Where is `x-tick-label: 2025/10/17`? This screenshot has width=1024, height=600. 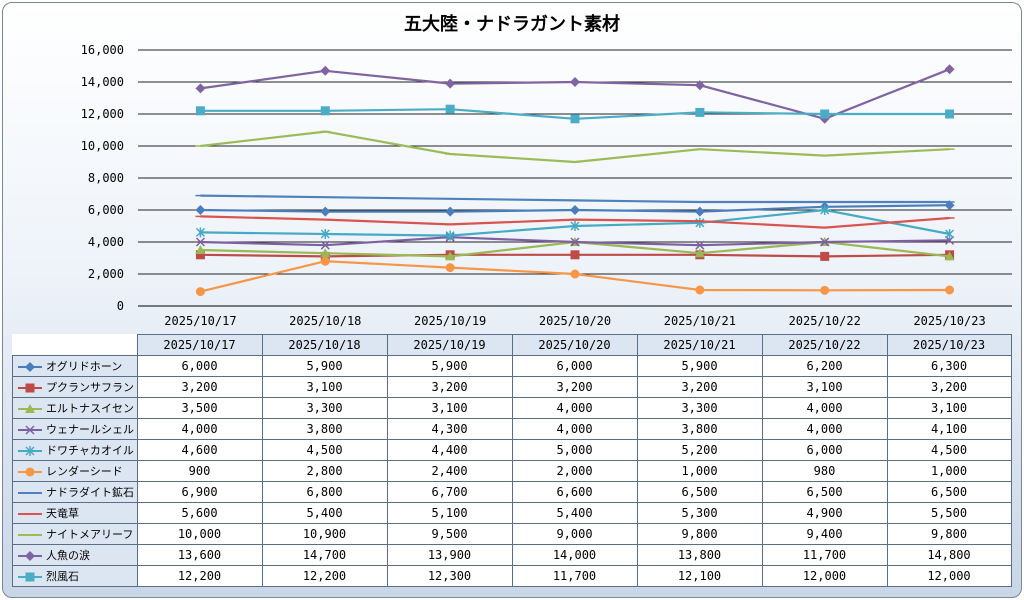
x-tick-label: 2025/10/17 is located at coordinates (200, 321).